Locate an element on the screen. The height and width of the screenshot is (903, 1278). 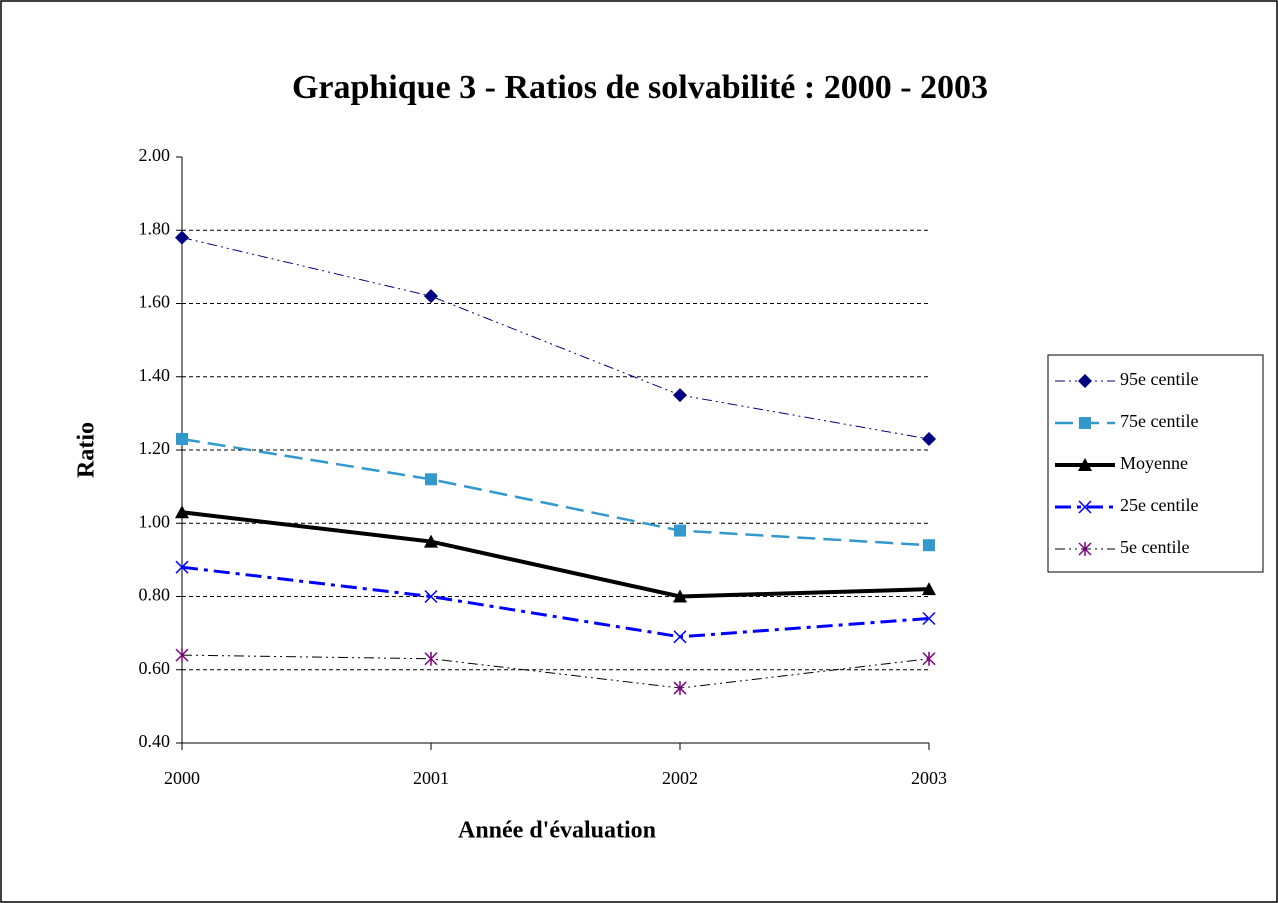
y-tick-label: 0.80 is located at coordinates (155, 595).